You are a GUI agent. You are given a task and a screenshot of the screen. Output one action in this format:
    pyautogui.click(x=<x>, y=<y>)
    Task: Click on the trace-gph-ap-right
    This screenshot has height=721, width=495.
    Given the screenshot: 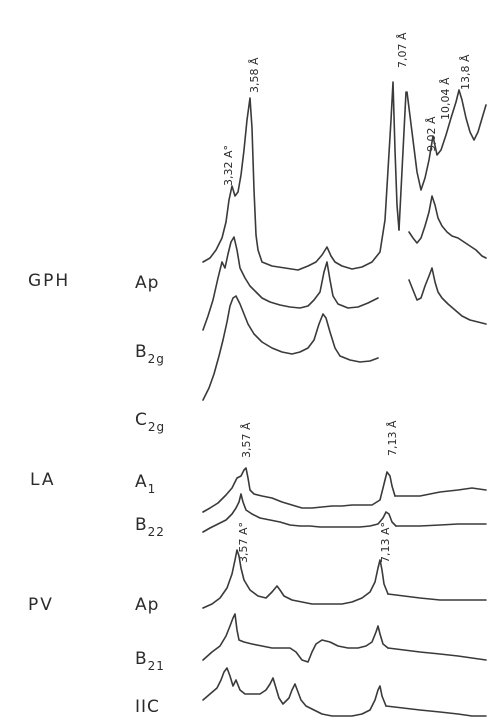 What is the action you would take?
    pyautogui.click(x=446, y=140)
    